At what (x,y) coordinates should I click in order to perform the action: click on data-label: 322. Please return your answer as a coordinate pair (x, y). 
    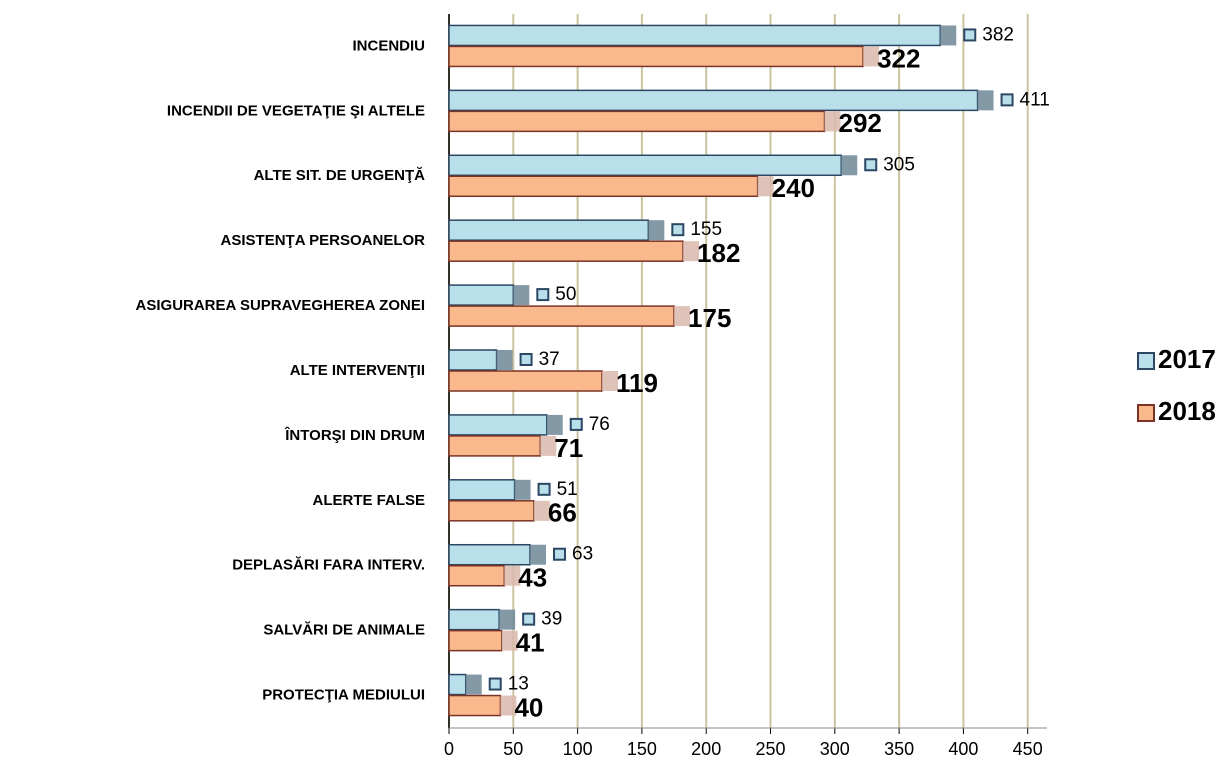
    Looking at the image, I should click on (898, 58).